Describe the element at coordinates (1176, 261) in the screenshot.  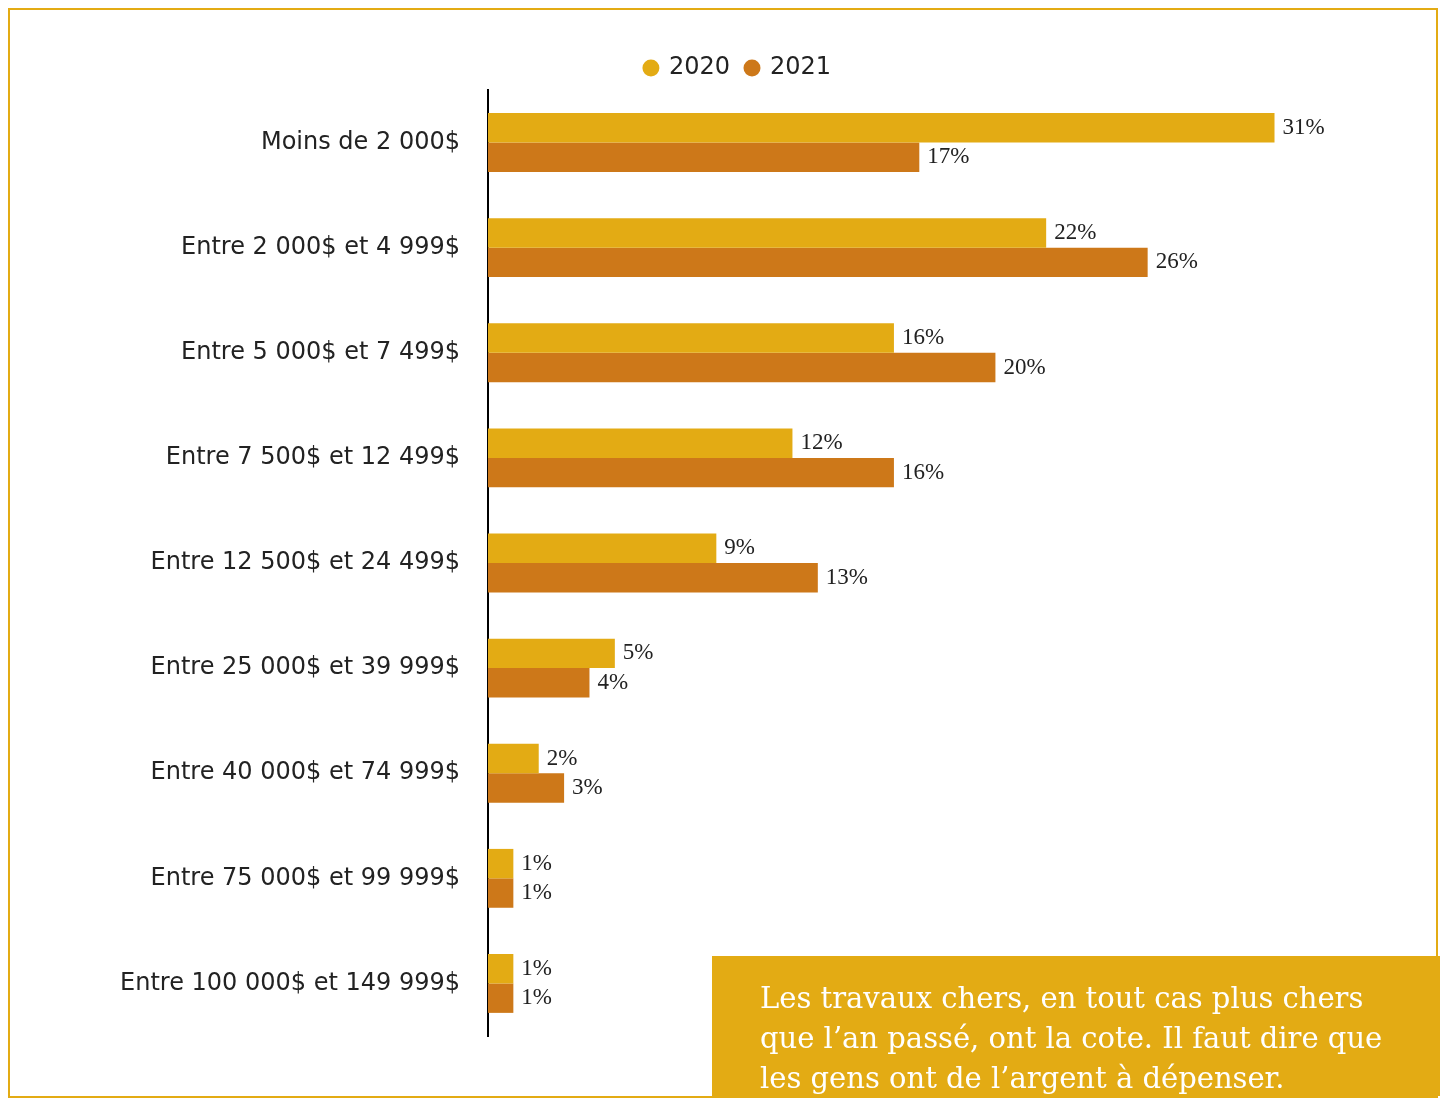
I see `data-label: 26%` at that location.